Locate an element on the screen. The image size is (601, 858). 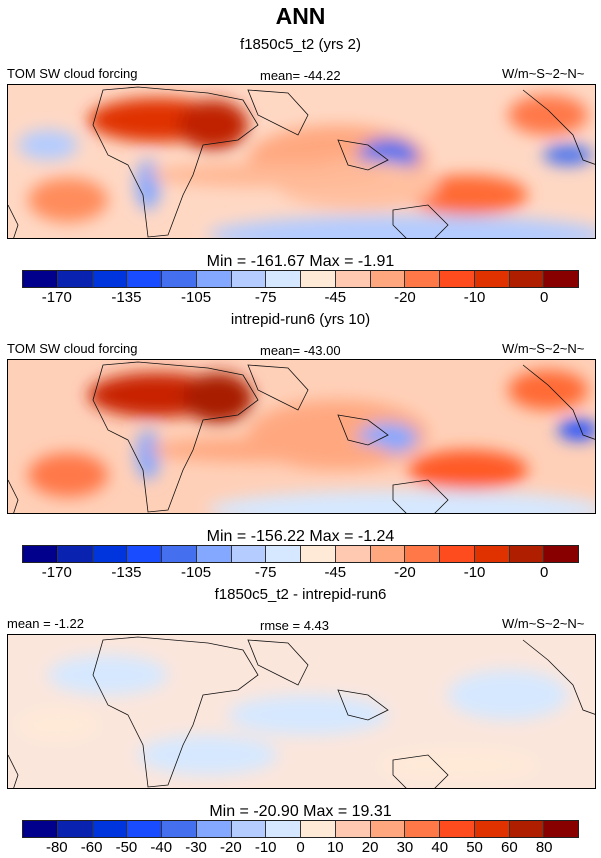
colorbar-tick-label: 30 is located at coordinates (405, 847).